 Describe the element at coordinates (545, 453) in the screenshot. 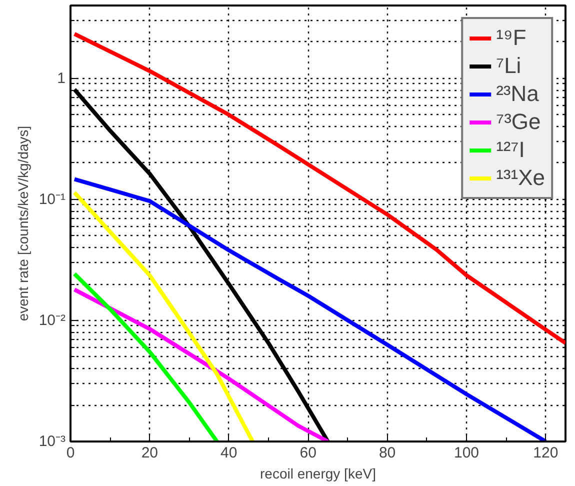

I see `x-tick-label: 120` at that location.